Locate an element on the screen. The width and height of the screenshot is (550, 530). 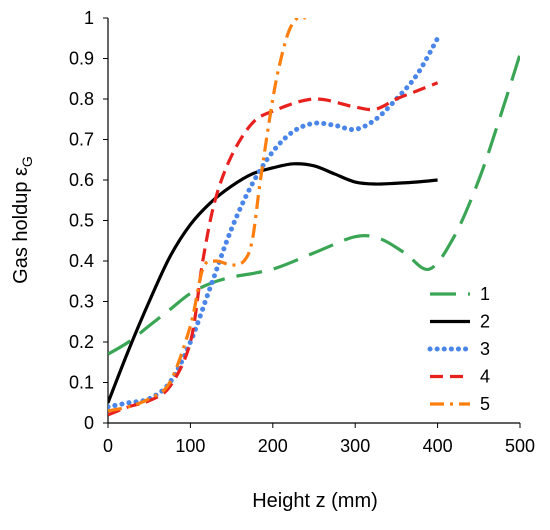
x-axis-title: Height z (mm) is located at coordinates (315, 501).